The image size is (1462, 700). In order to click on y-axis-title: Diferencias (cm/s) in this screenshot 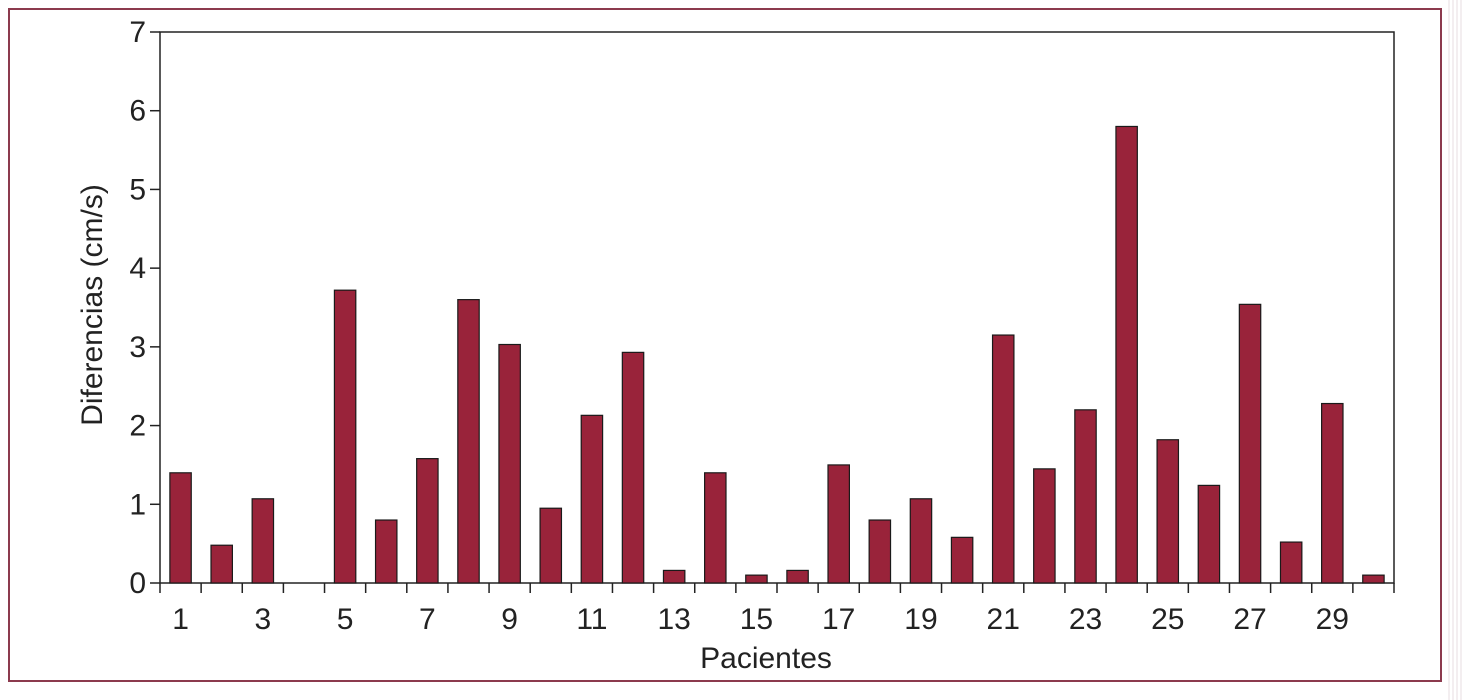, I will do `click(92, 305)`.